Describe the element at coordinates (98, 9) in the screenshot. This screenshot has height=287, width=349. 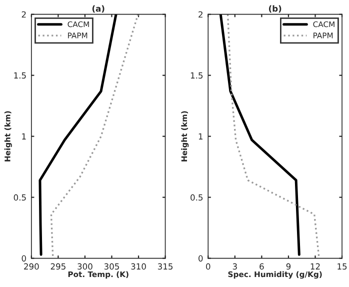
I see `chart-title: (a)` at that location.